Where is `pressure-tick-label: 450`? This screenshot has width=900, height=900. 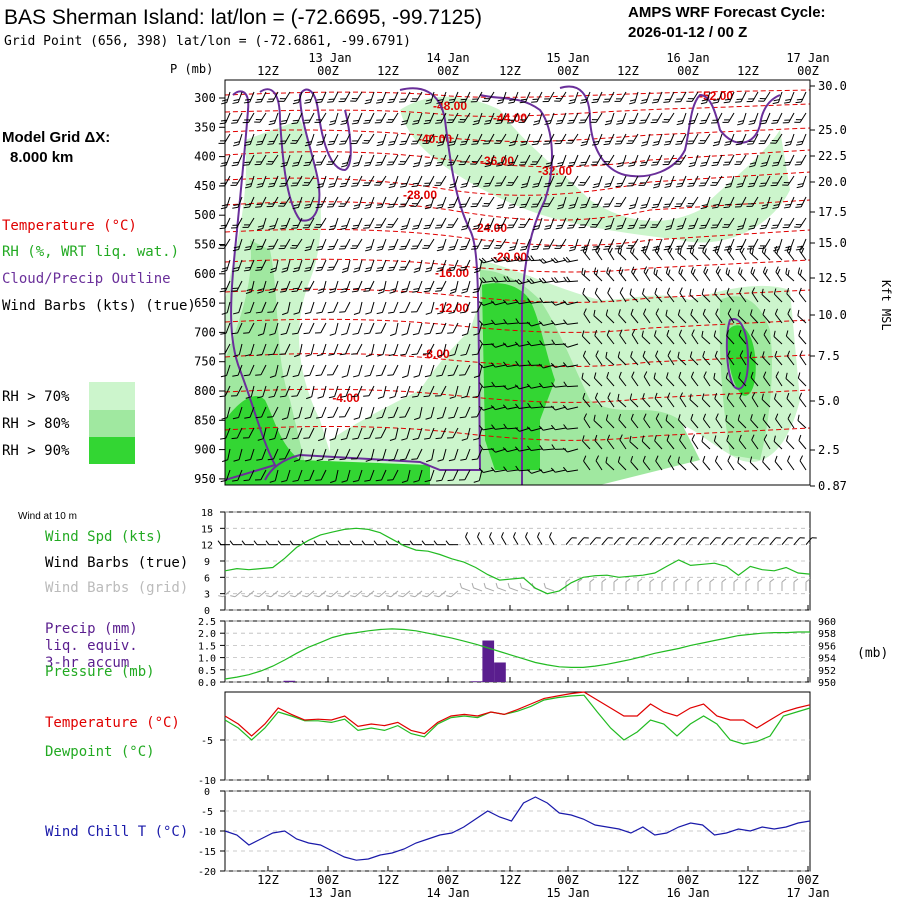
pressure-tick-label: 450 is located at coordinates (205, 186).